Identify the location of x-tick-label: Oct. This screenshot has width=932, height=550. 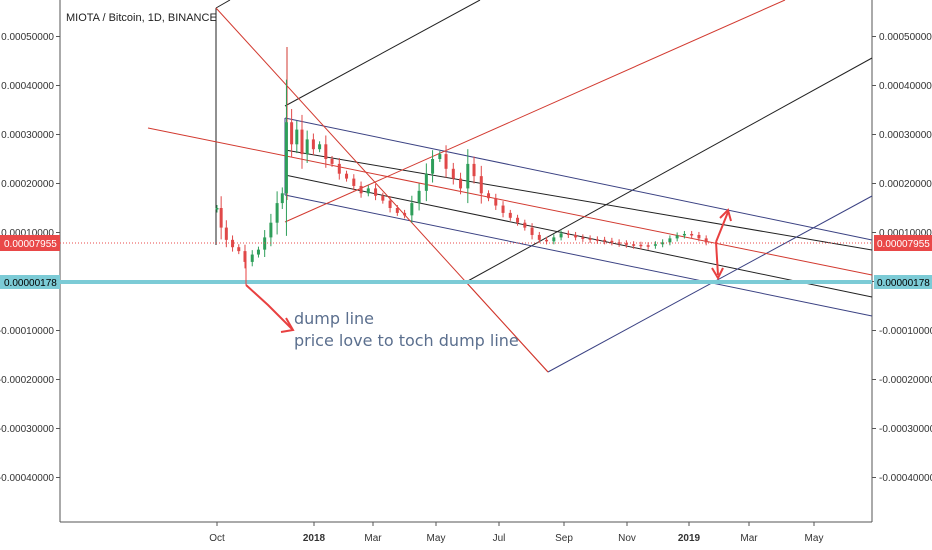
(217, 538).